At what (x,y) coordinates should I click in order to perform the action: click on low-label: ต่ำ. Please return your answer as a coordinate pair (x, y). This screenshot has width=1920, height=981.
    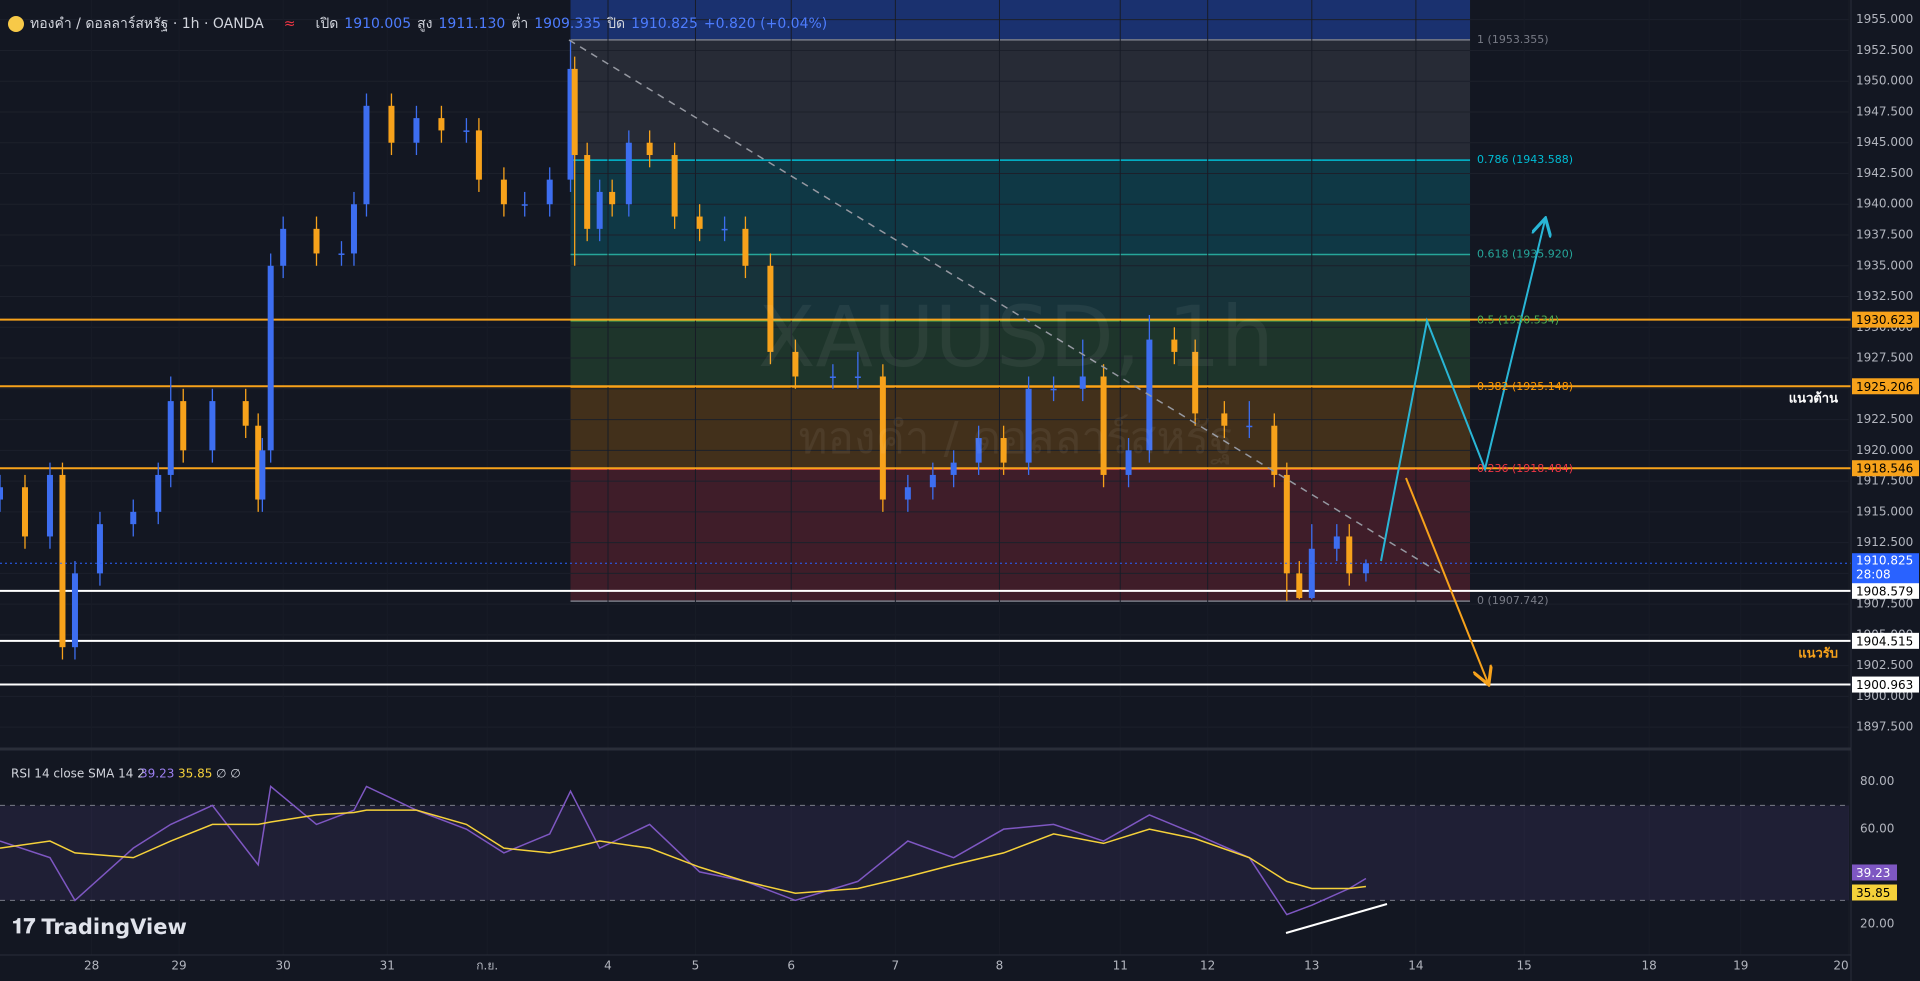
    Looking at the image, I should click on (520, 24).